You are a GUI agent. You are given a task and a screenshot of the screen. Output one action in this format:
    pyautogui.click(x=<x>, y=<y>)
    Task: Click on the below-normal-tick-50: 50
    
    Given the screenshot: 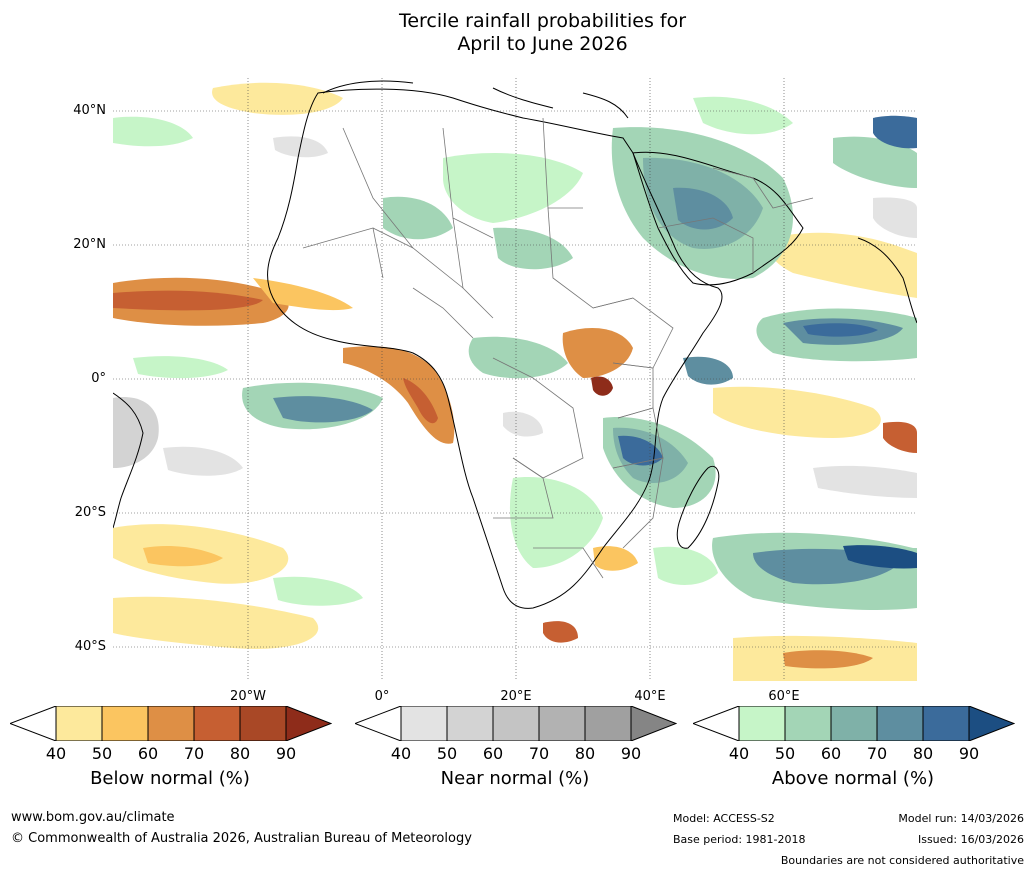 What is the action you would take?
    pyautogui.click(x=102, y=753)
    